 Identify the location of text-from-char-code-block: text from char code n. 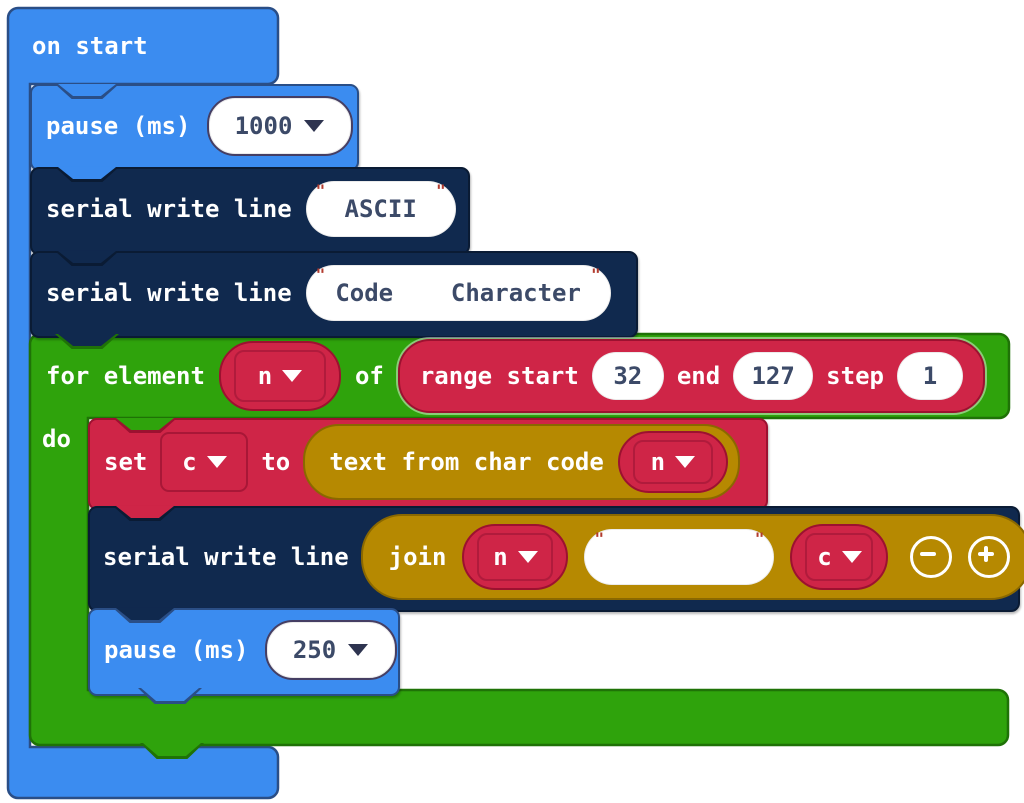
(521, 462).